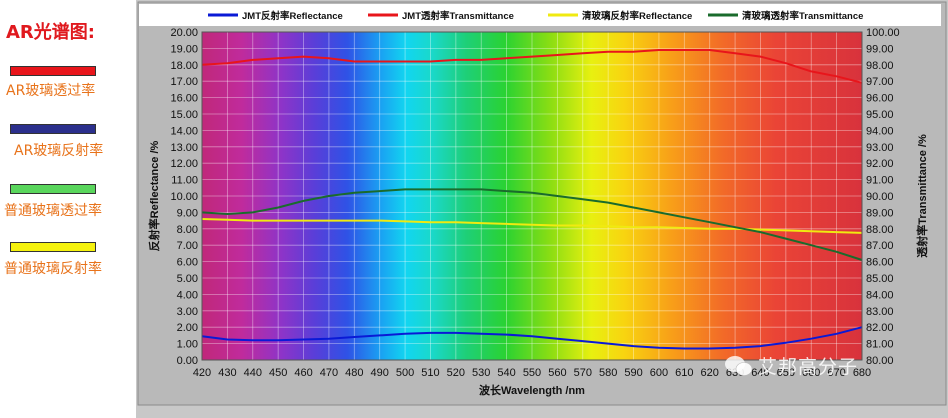 The width and height of the screenshot is (948, 418). What do you see at coordinates (184, 148) in the screenshot?
I see `y-left-tick-label: 13.00` at bounding box center [184, 148].